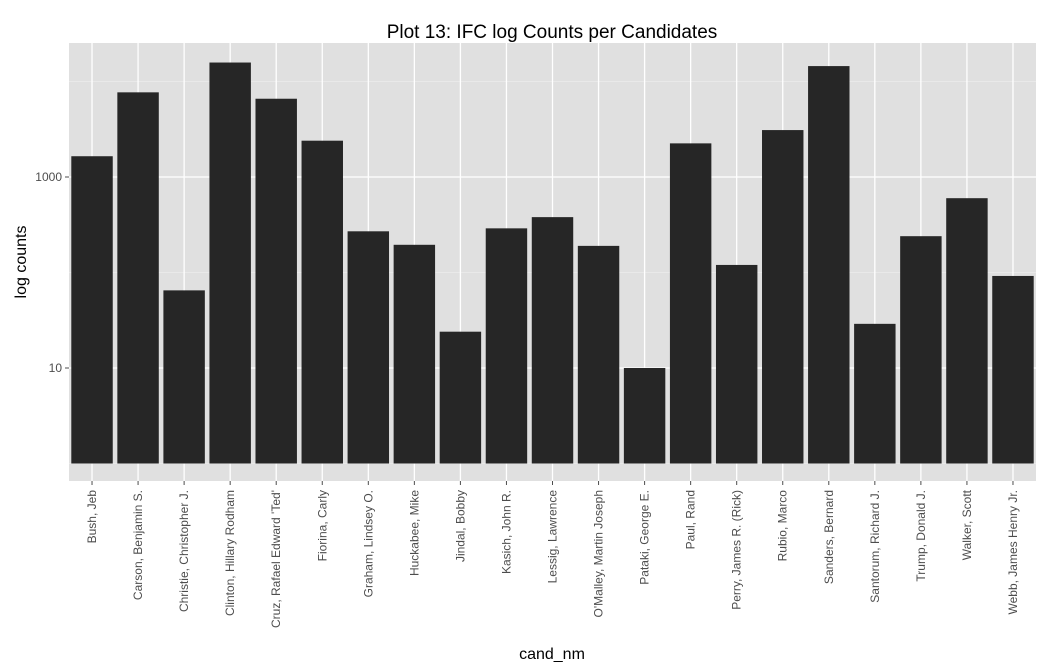  Describe the element at coordinates (276, 559) in the screenshot. I see `x-tick-label: Cruz, Rafael Edward 'Ted'` at that location.